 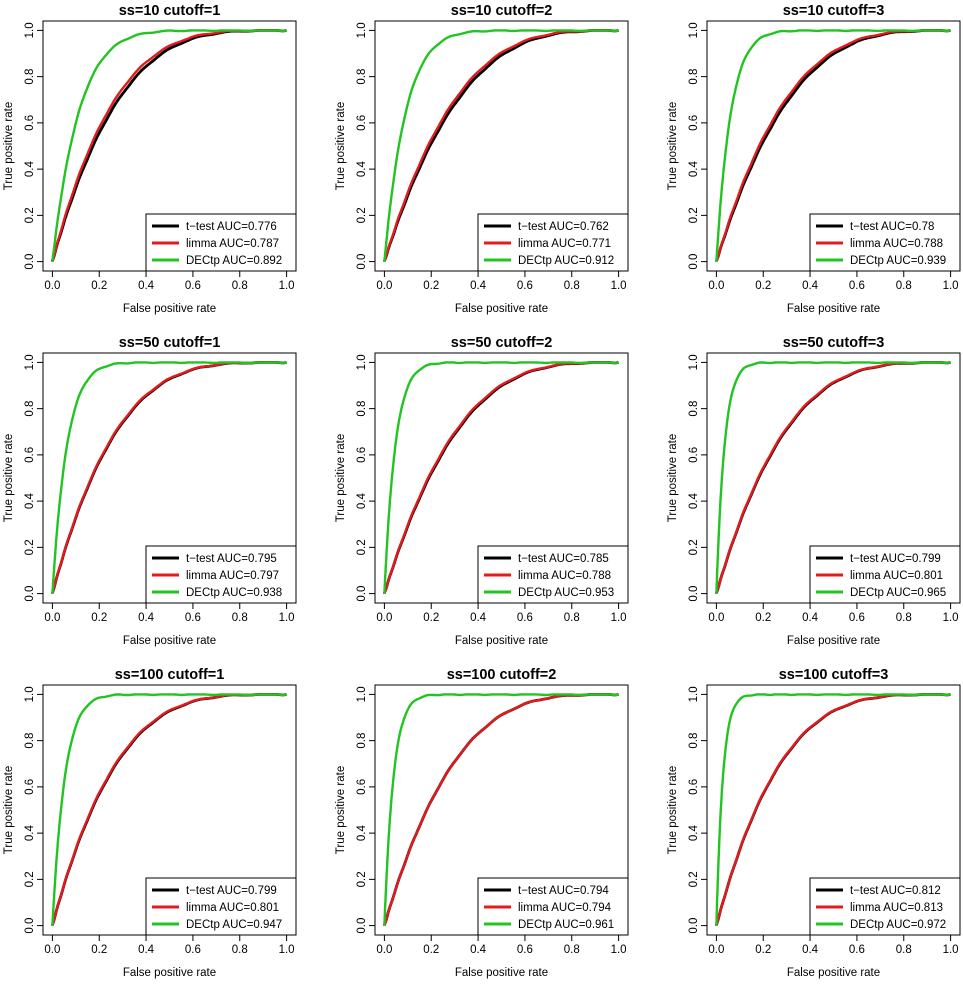 I want to click on y-tick-label: 0.8, so click(x=694, y=77).